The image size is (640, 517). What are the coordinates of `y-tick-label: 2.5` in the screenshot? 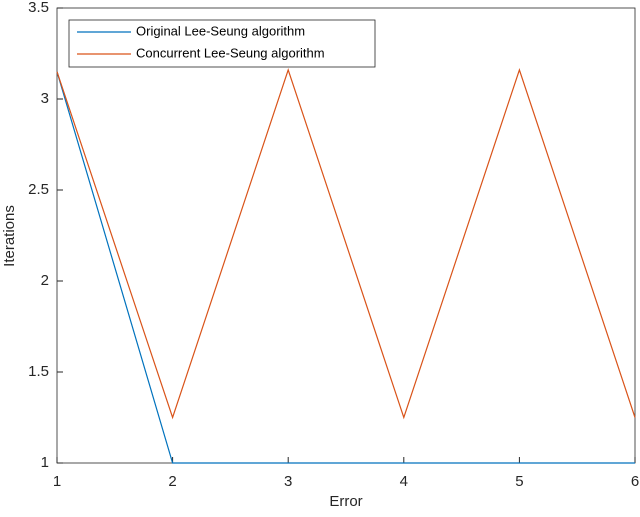 It's located at (38, 189).